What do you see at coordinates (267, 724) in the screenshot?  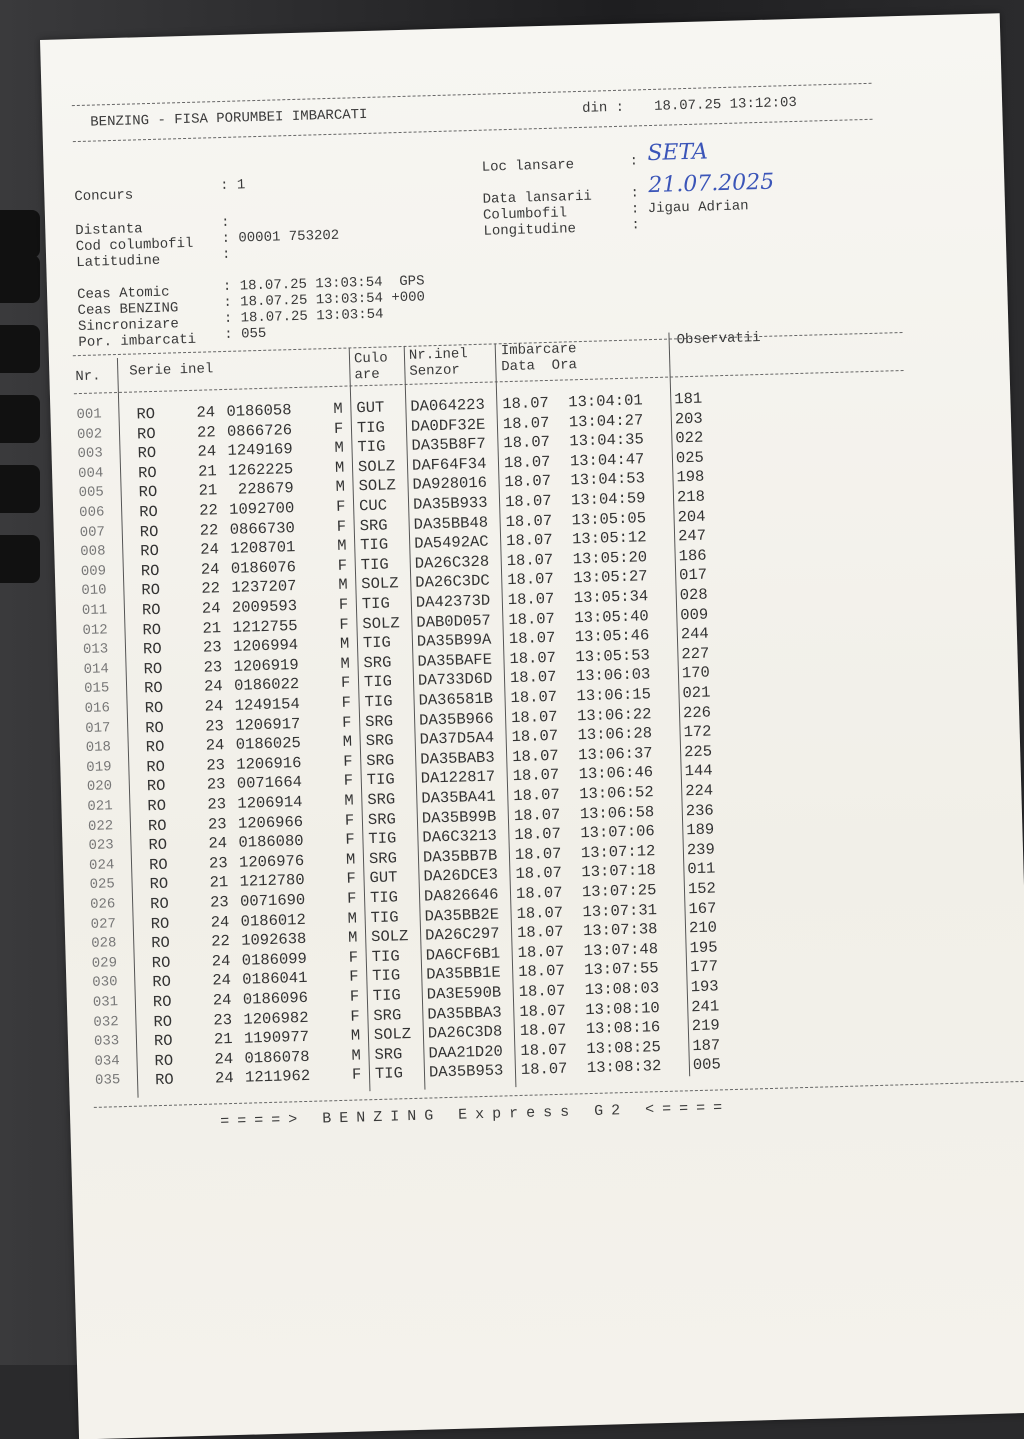 I see `ring-number: 1206917` at bounding box center [267, 724].